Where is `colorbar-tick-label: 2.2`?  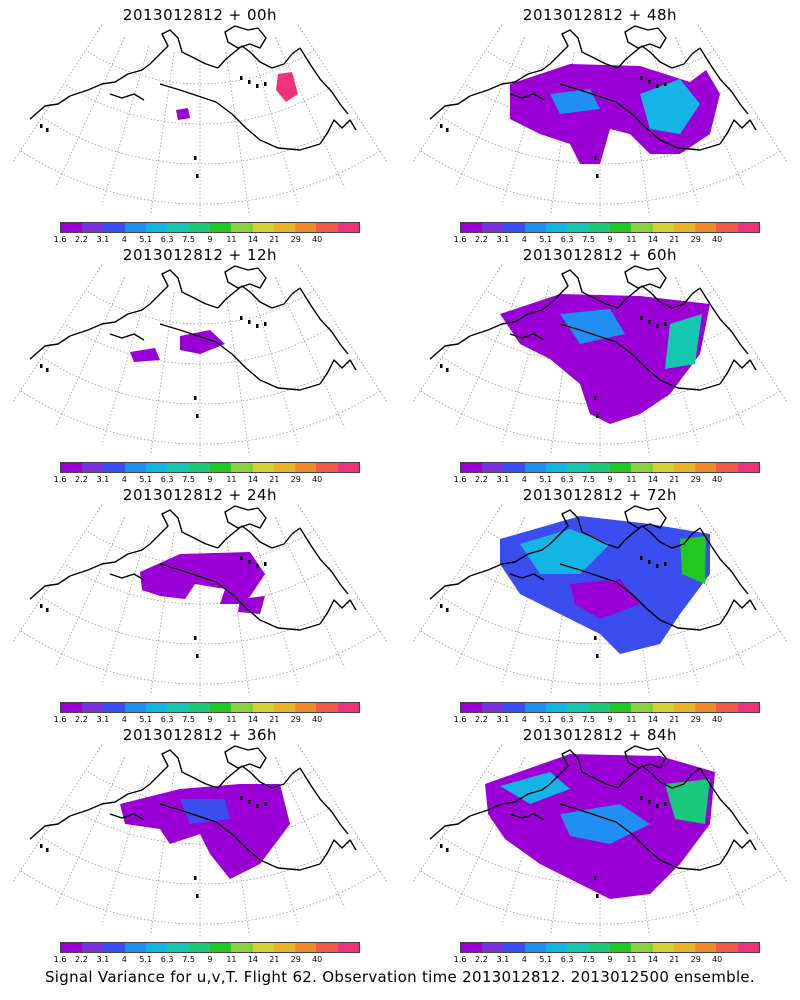
colorbar-tick-label: 2.2 is located at coordinates (81, 239).